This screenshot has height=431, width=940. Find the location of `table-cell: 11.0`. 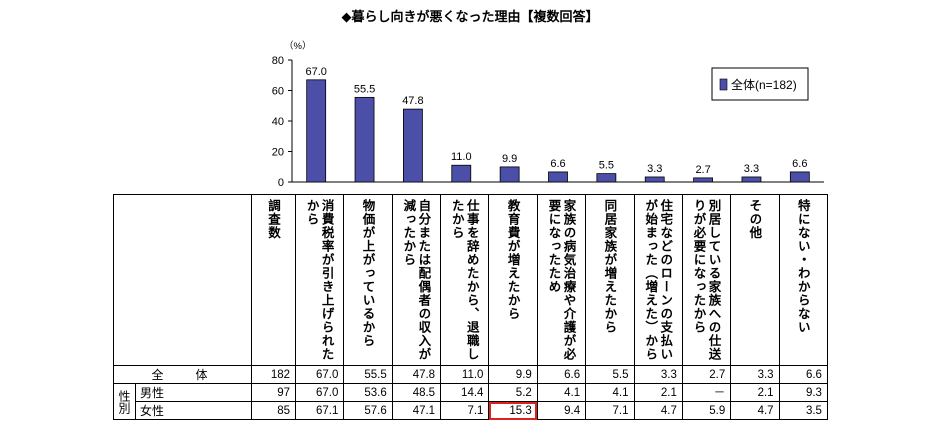

table-cell: 11.0 is located at coordinates (465, 374).